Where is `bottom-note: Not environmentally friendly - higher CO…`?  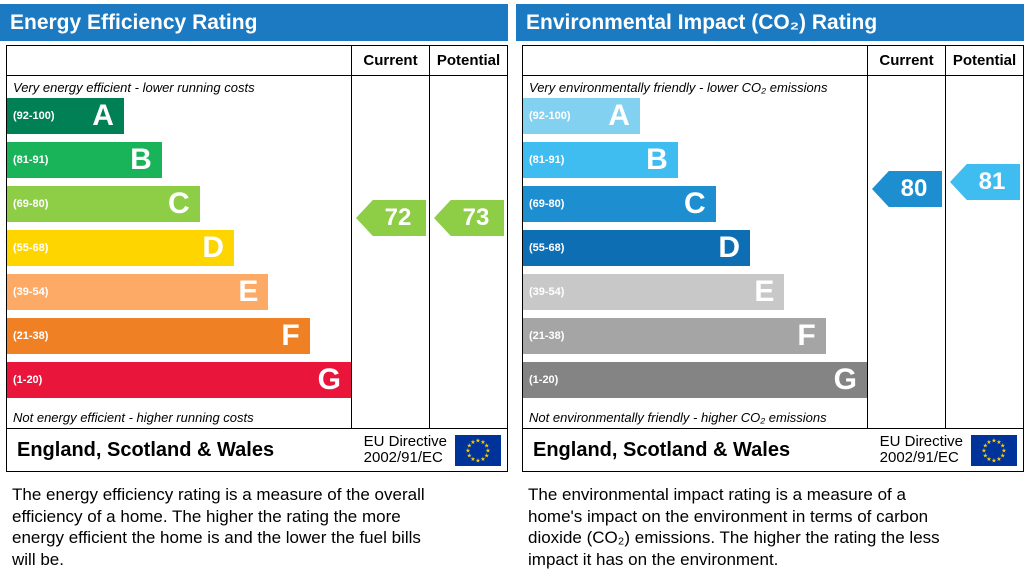 bottom-note: Not environmentally friendly - higher CO… is located at coordinates (678, 417).